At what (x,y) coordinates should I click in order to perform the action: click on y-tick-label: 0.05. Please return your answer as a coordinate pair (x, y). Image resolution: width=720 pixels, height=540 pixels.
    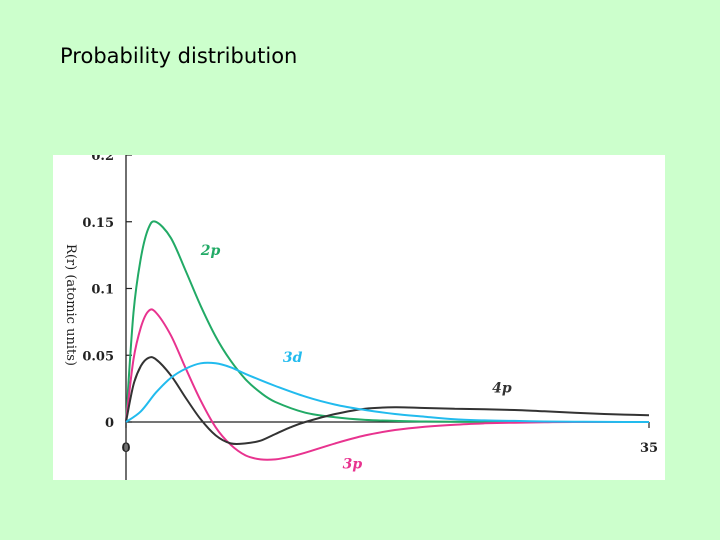
    Looking at the image, I should click on (98, 356).